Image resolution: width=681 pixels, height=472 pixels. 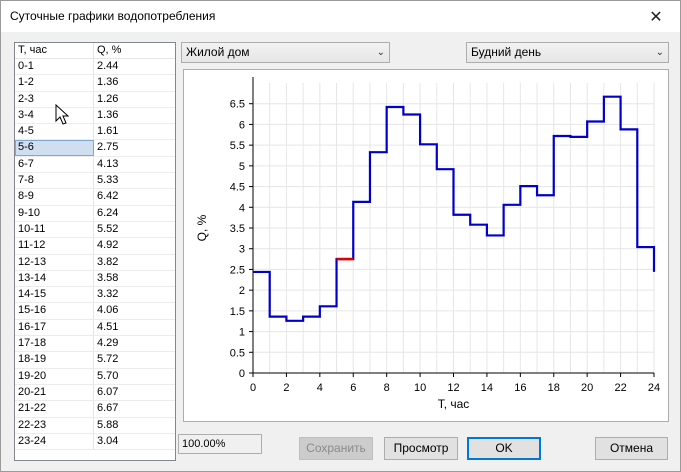 What do you see at coordinates (54, 197) in the screenshot?
I see `cell-time: 8-9` at bounding box center [54, 197].